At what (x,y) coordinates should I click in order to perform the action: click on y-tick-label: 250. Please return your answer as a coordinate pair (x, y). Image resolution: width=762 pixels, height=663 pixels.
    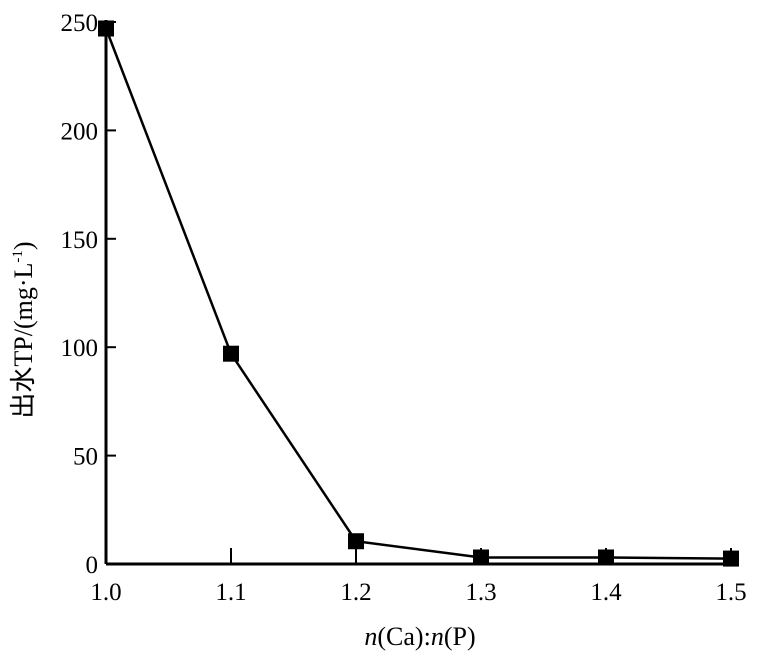
    Looking at the image, I should click on (80, 23).